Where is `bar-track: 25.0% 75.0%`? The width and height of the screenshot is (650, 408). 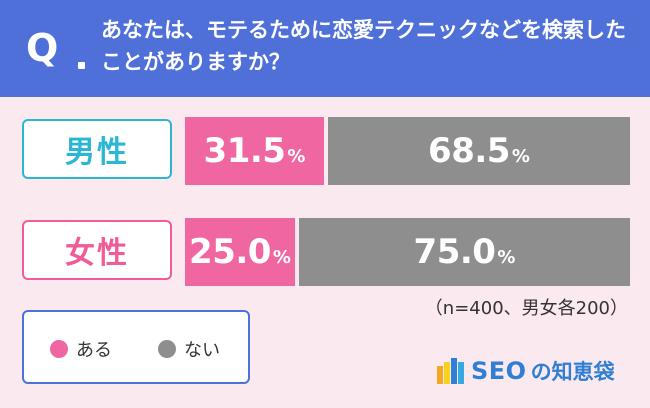 bar-track: 25.0% 75.0% is located at coordinates (407, 252).